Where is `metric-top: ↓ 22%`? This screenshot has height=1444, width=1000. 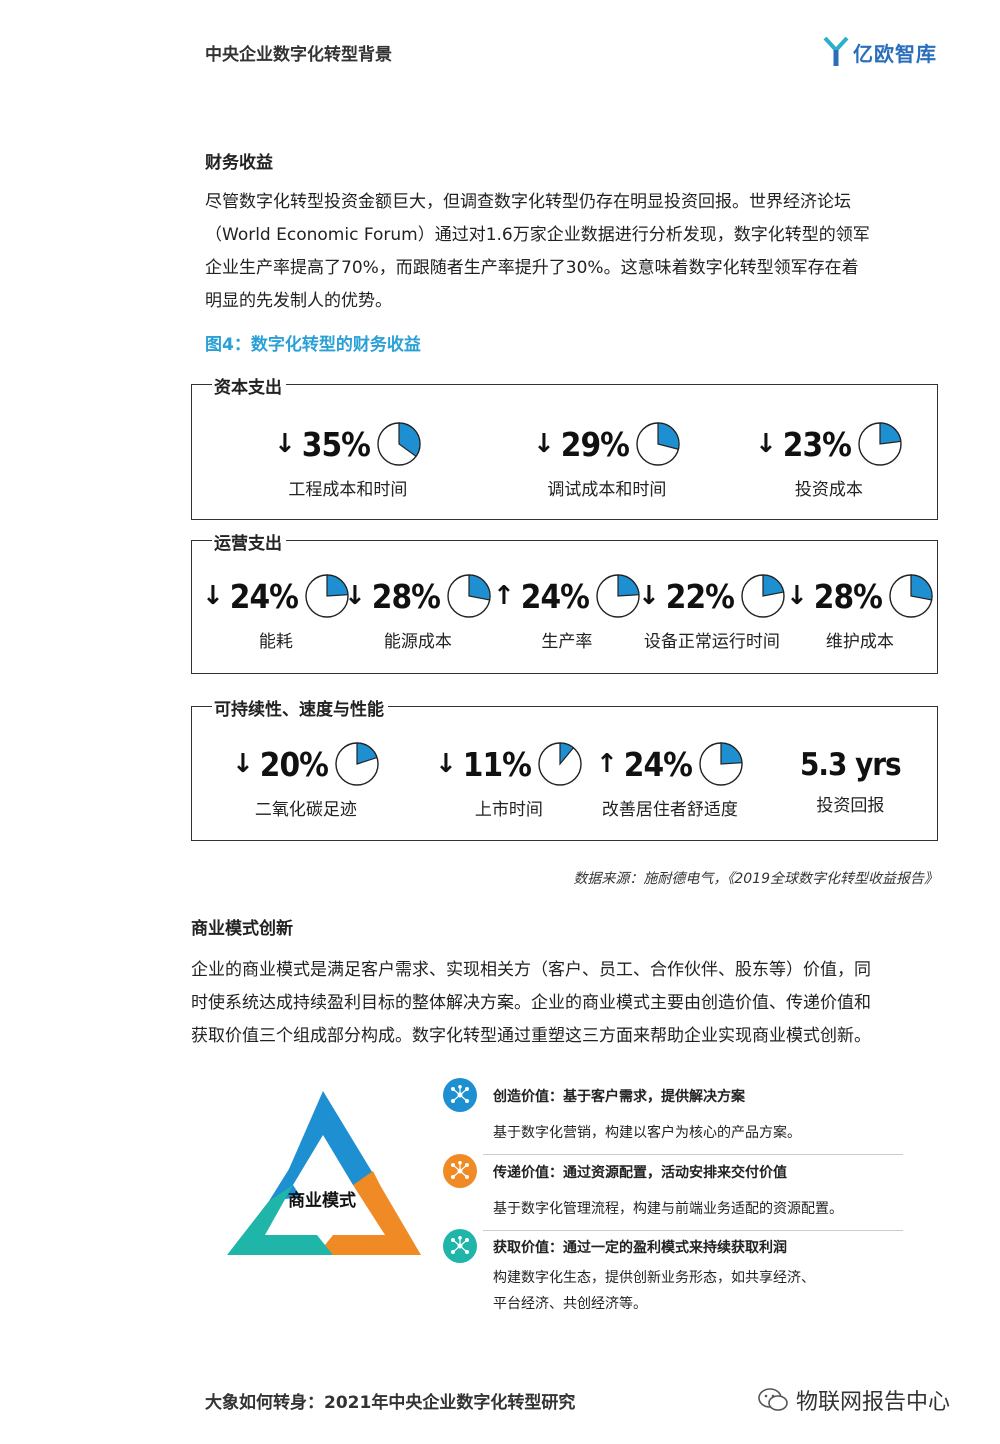
metric-top: ↓ 22% is located at coordinates (712, 596).